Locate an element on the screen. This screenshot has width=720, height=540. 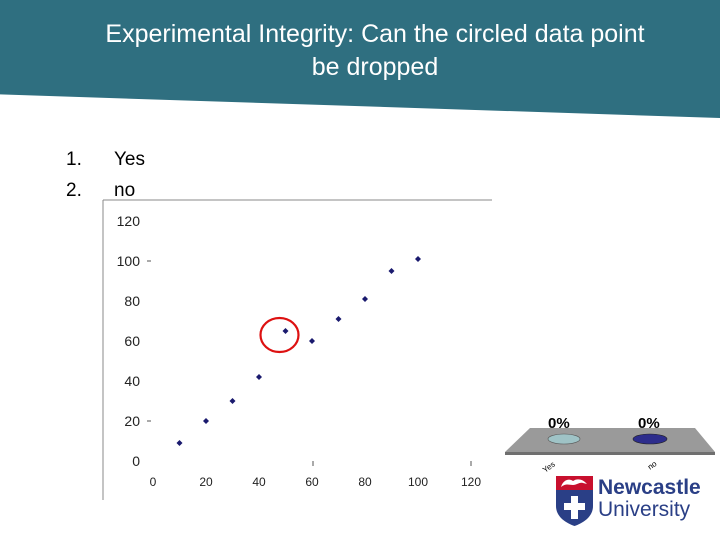
answer-option-label: Yes is located at coordinates (129, 159).